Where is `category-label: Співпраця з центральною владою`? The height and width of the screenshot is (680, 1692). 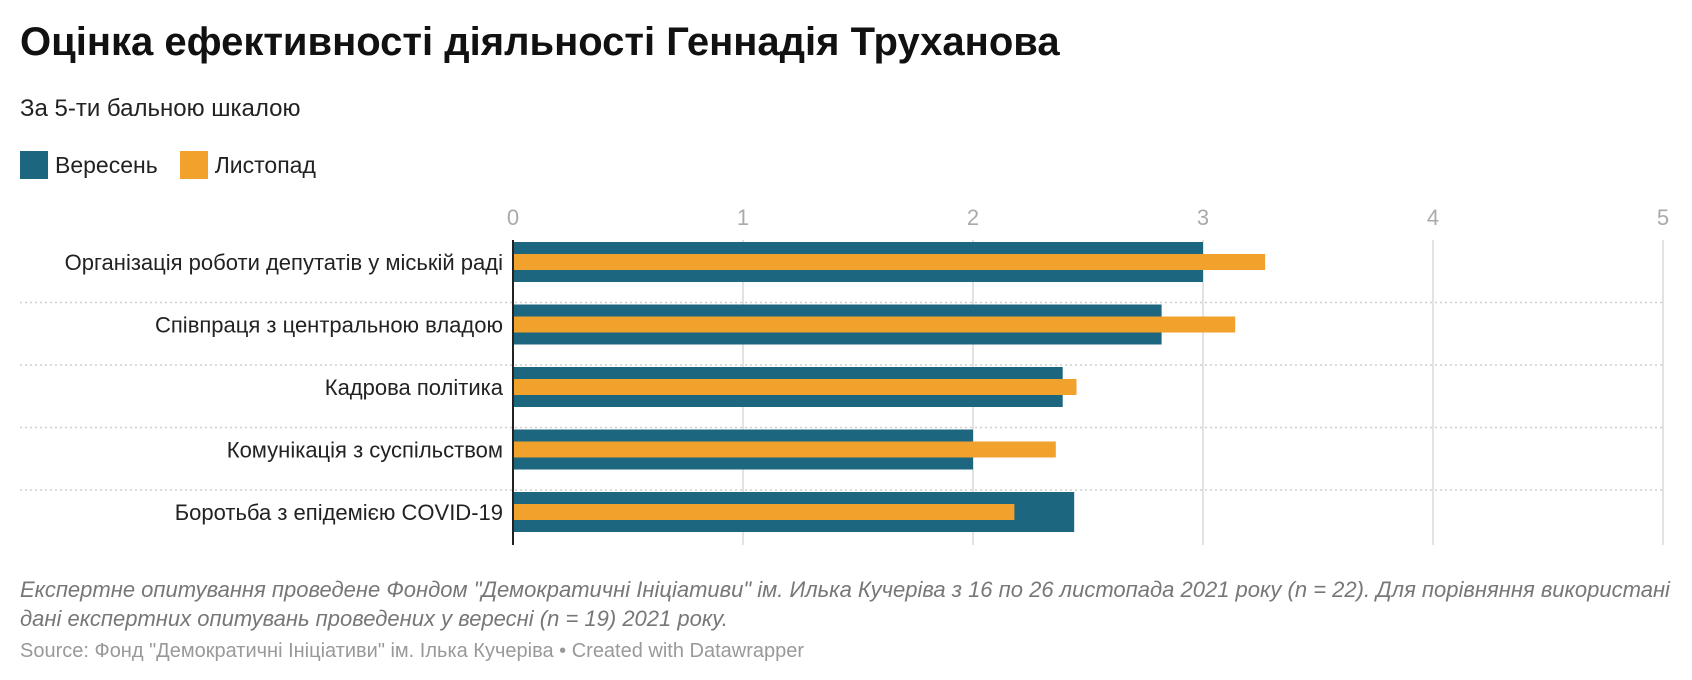
category-label: Співпраця з центральною владою is located at coordinates (329, 325).